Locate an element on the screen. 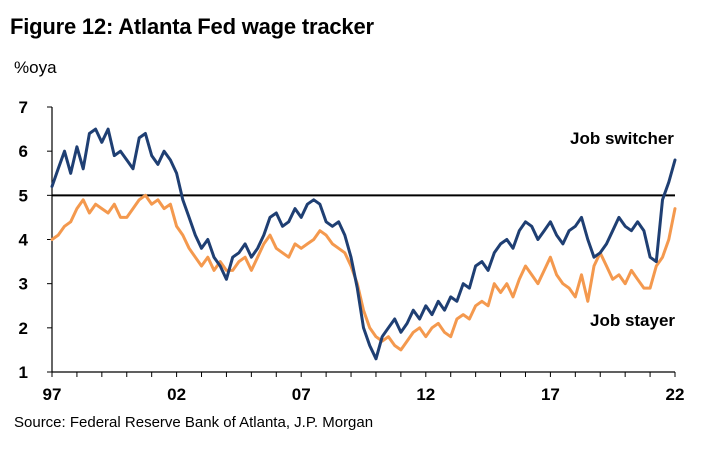 The height and width of the screenshot is (456, 724). series-label-job-switcher: Job switcher is located at coordinates (622, 138).